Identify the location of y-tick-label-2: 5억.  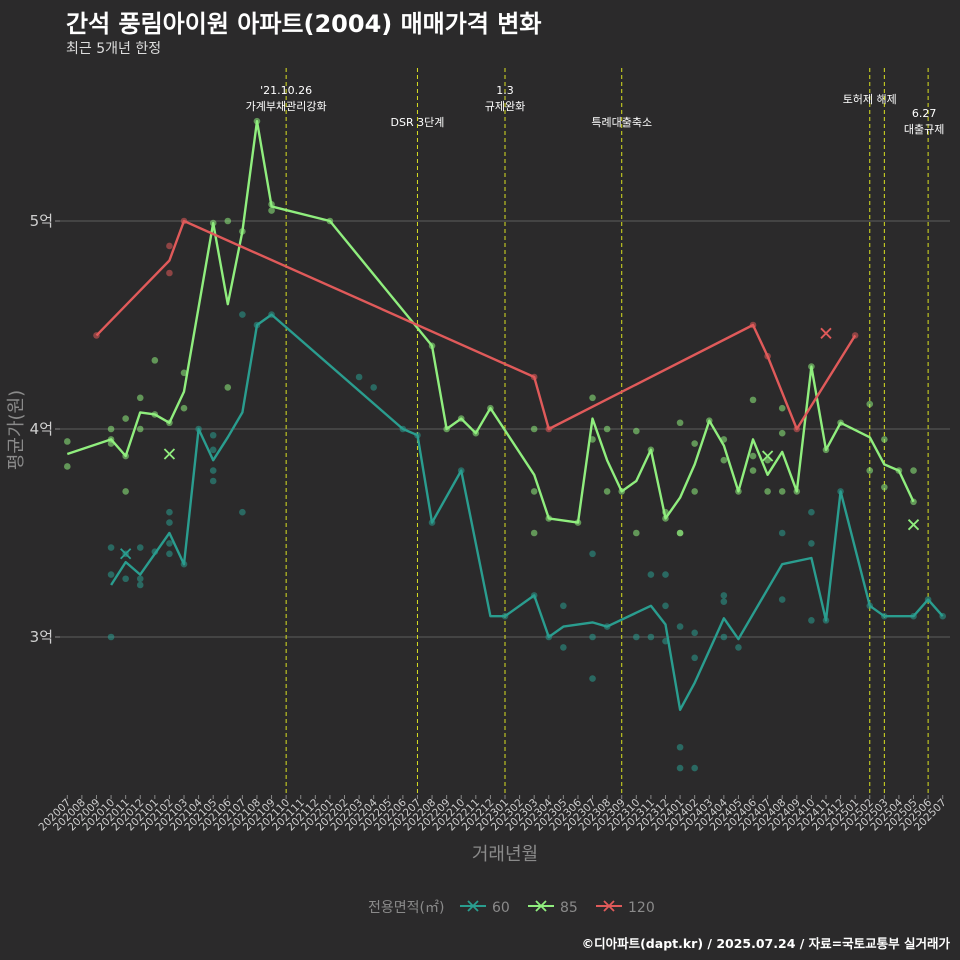
(41, 221).